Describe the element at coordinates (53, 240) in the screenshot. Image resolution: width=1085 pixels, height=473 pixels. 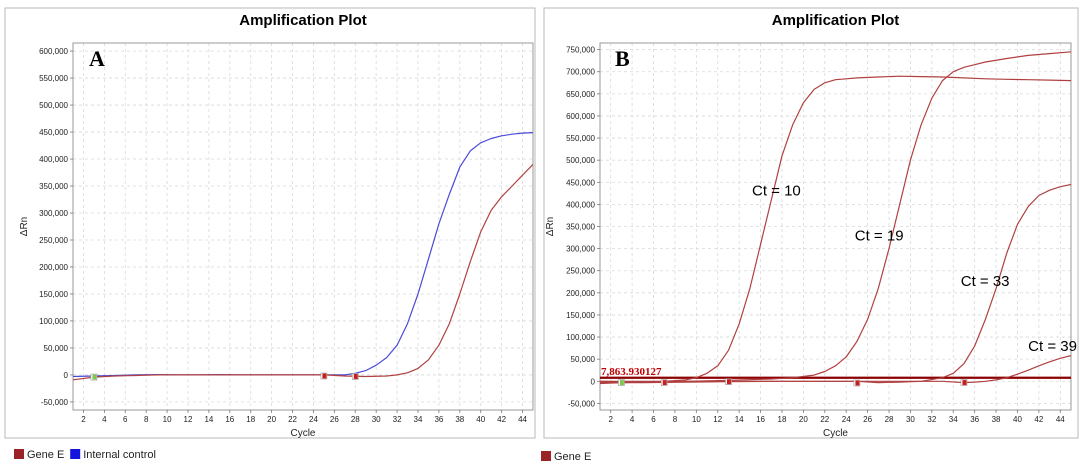
I see `y-tick-label: 250,000` at that location.